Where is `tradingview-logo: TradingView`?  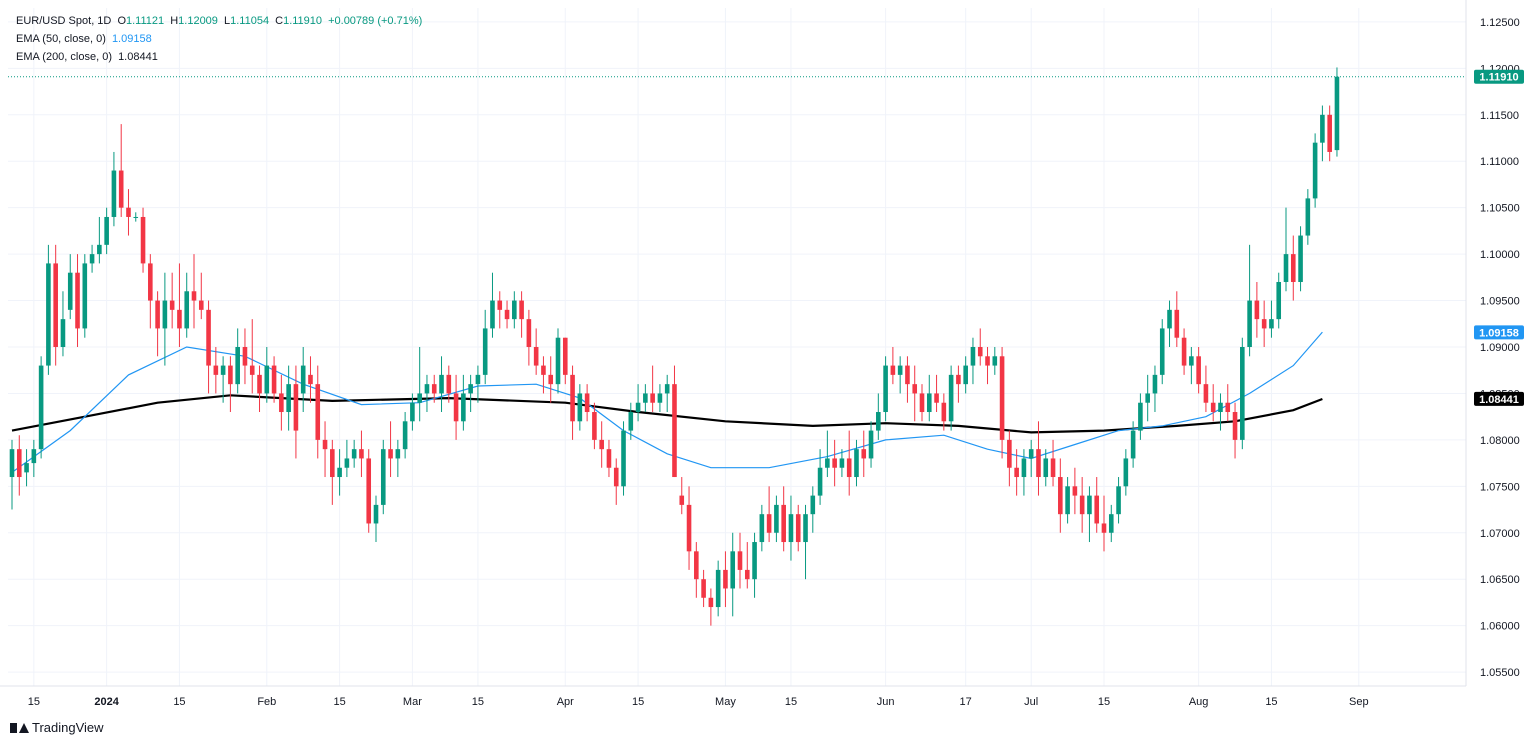 tradingview-logo: TradingView is located at coordinates (57, 727).